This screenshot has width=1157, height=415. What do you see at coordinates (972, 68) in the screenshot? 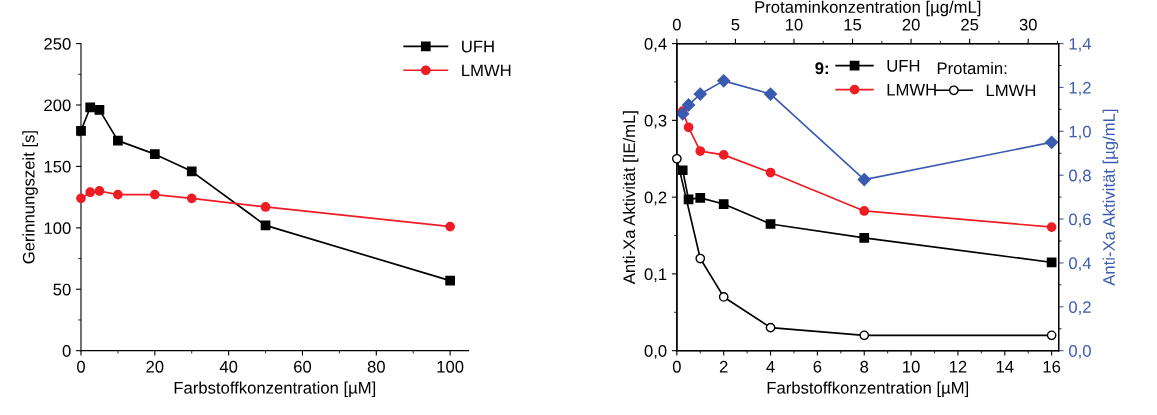
I see `annotation: Protamin:` at bounding box center [972, 68].